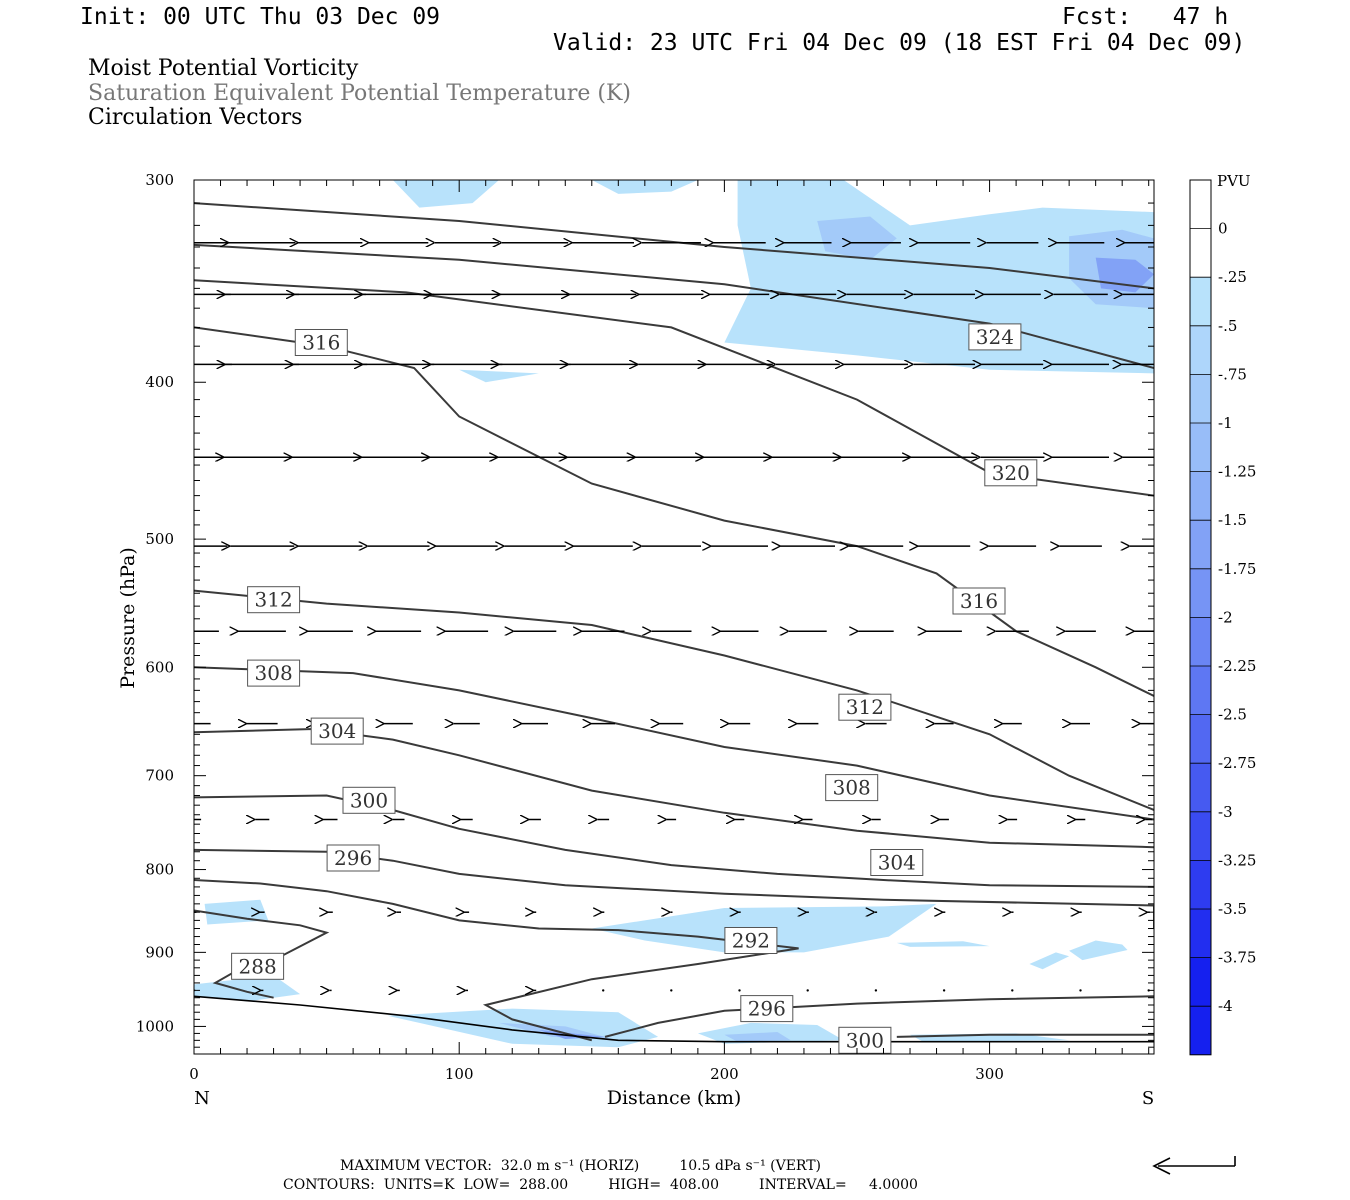 The image size is (1350, 1200). What do you see at coordinates (674, 1019) in the screenshot?
I see `surface-line` at bounding box center [674, 1019].